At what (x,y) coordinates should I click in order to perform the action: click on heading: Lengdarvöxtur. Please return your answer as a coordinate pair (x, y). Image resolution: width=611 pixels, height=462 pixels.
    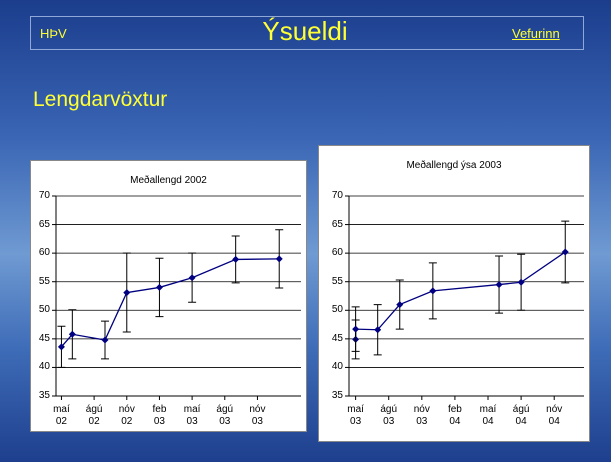
    Looking at the image, I should click on (100, 99).